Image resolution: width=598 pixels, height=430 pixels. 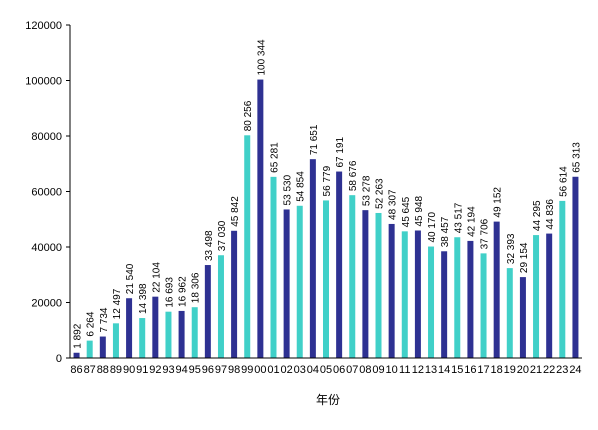 What do you see at coordinates (549, 370) in the screenshot?
I see `x-tick-label: 22` at bounding box center [549, 370].